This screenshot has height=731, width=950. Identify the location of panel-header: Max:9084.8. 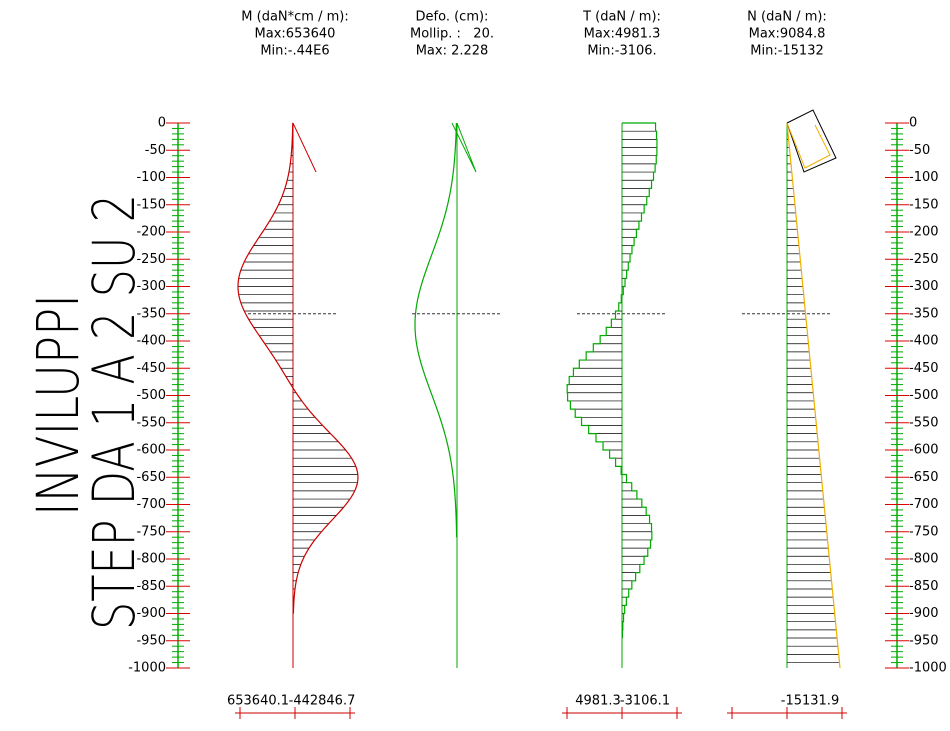
(787, 34).